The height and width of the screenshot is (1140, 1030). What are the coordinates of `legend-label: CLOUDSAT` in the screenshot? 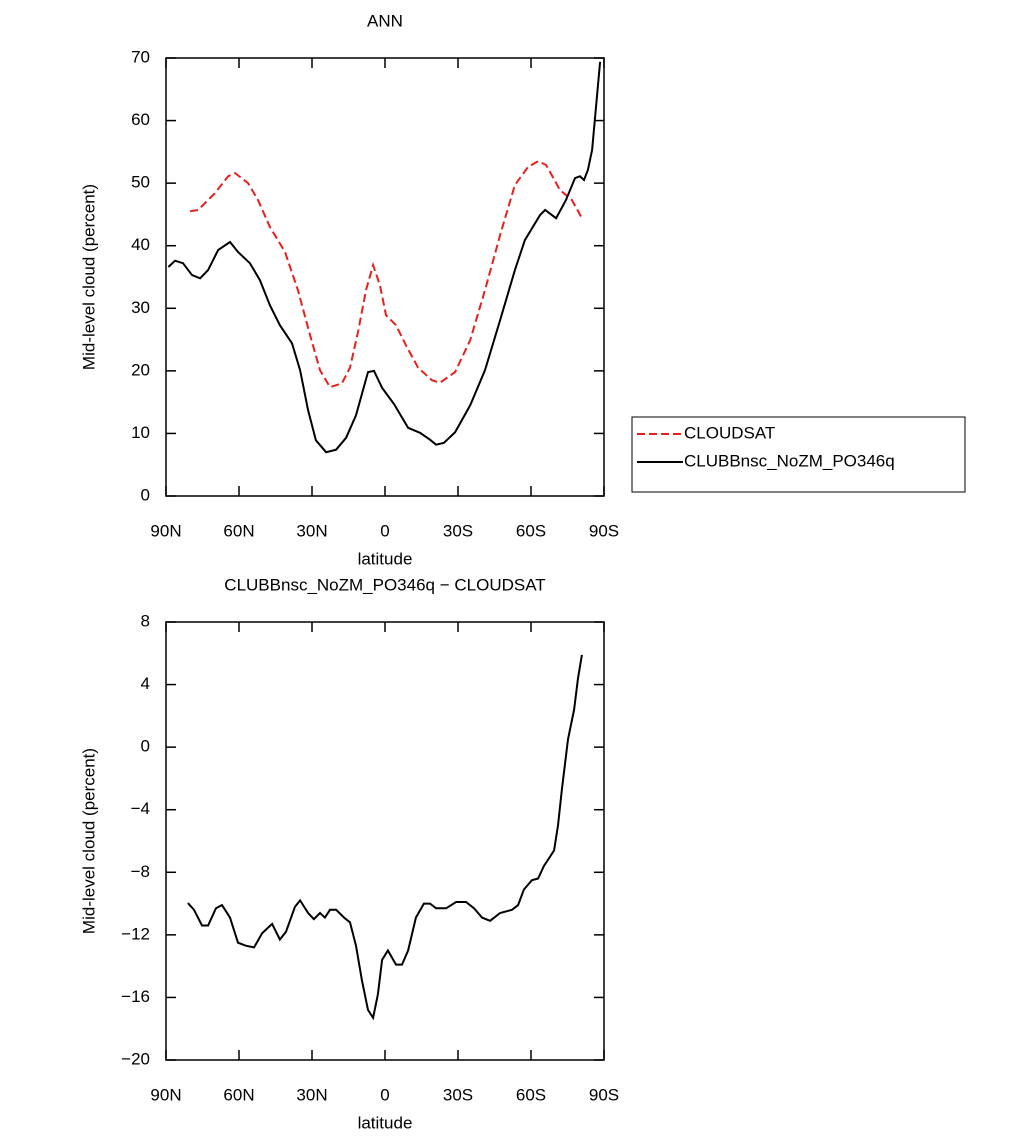 It's located at (729, 432).